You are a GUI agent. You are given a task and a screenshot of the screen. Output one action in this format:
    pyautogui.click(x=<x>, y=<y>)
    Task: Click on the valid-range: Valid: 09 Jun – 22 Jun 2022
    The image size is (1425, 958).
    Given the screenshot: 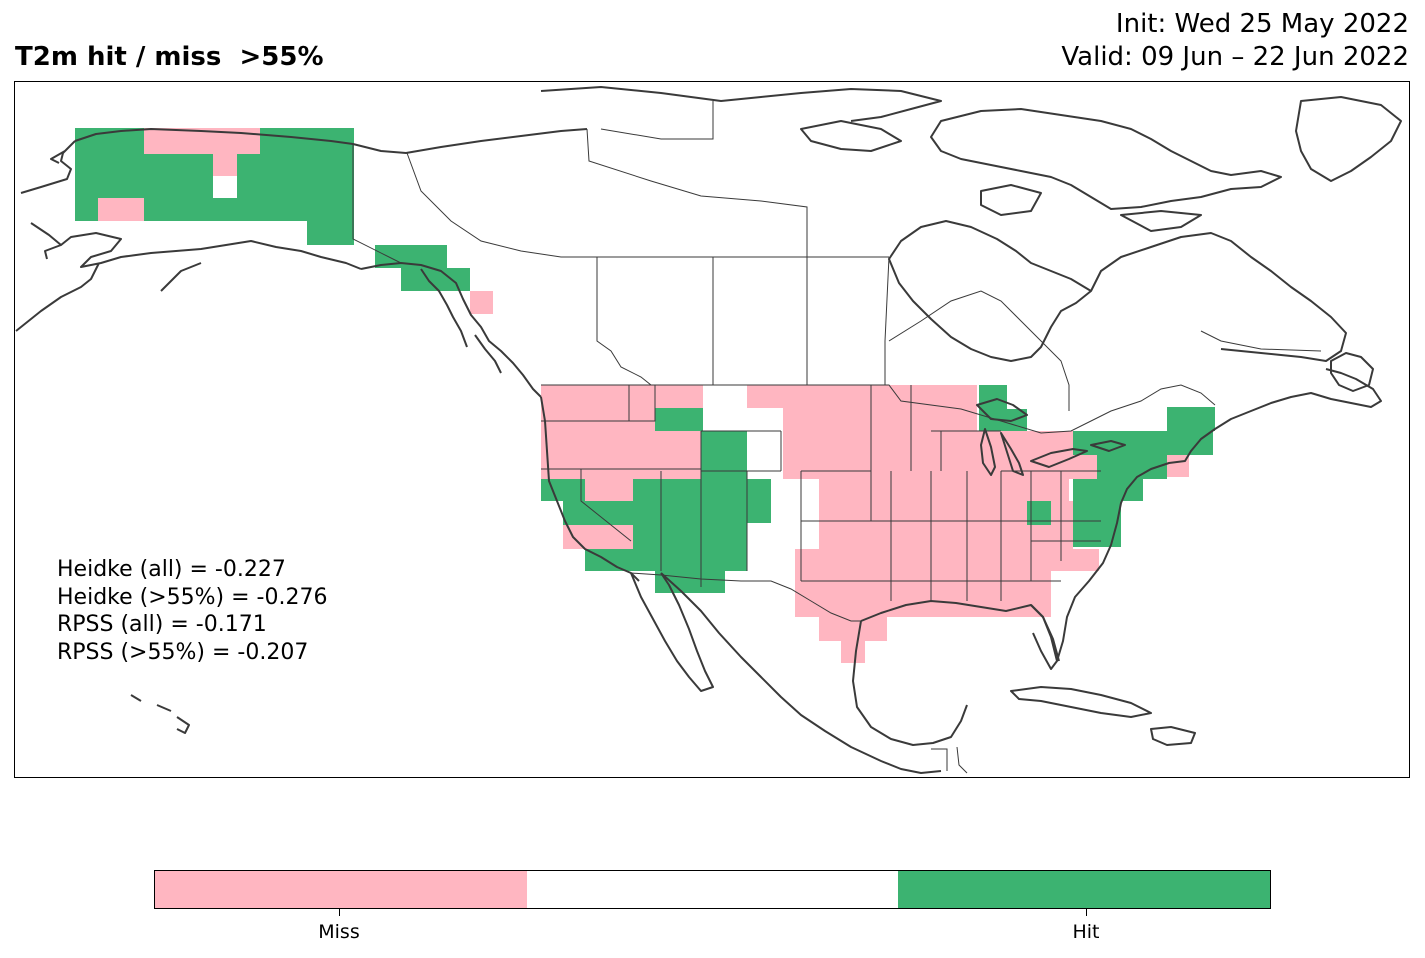 What is the action you would take?
    pyautogui.click(x=1235, y=57)
    